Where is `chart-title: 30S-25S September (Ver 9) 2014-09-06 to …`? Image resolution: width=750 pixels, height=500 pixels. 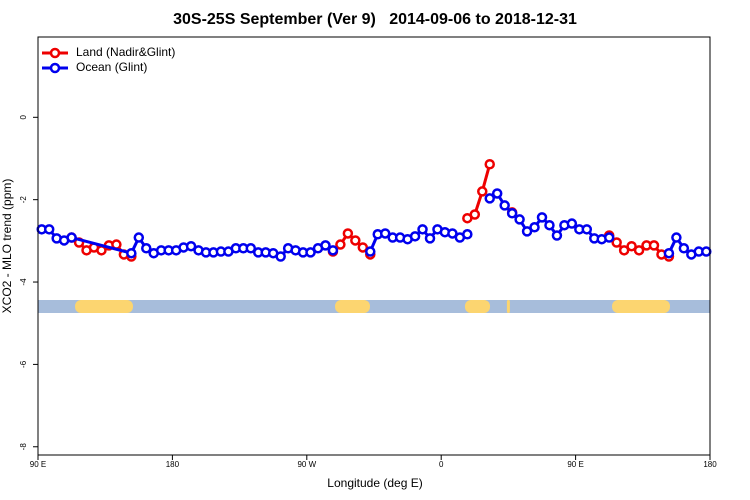 chart-title: 30S-25S September (Ver 9) 2014-09-06 to … is located at coordinates (375, 19).